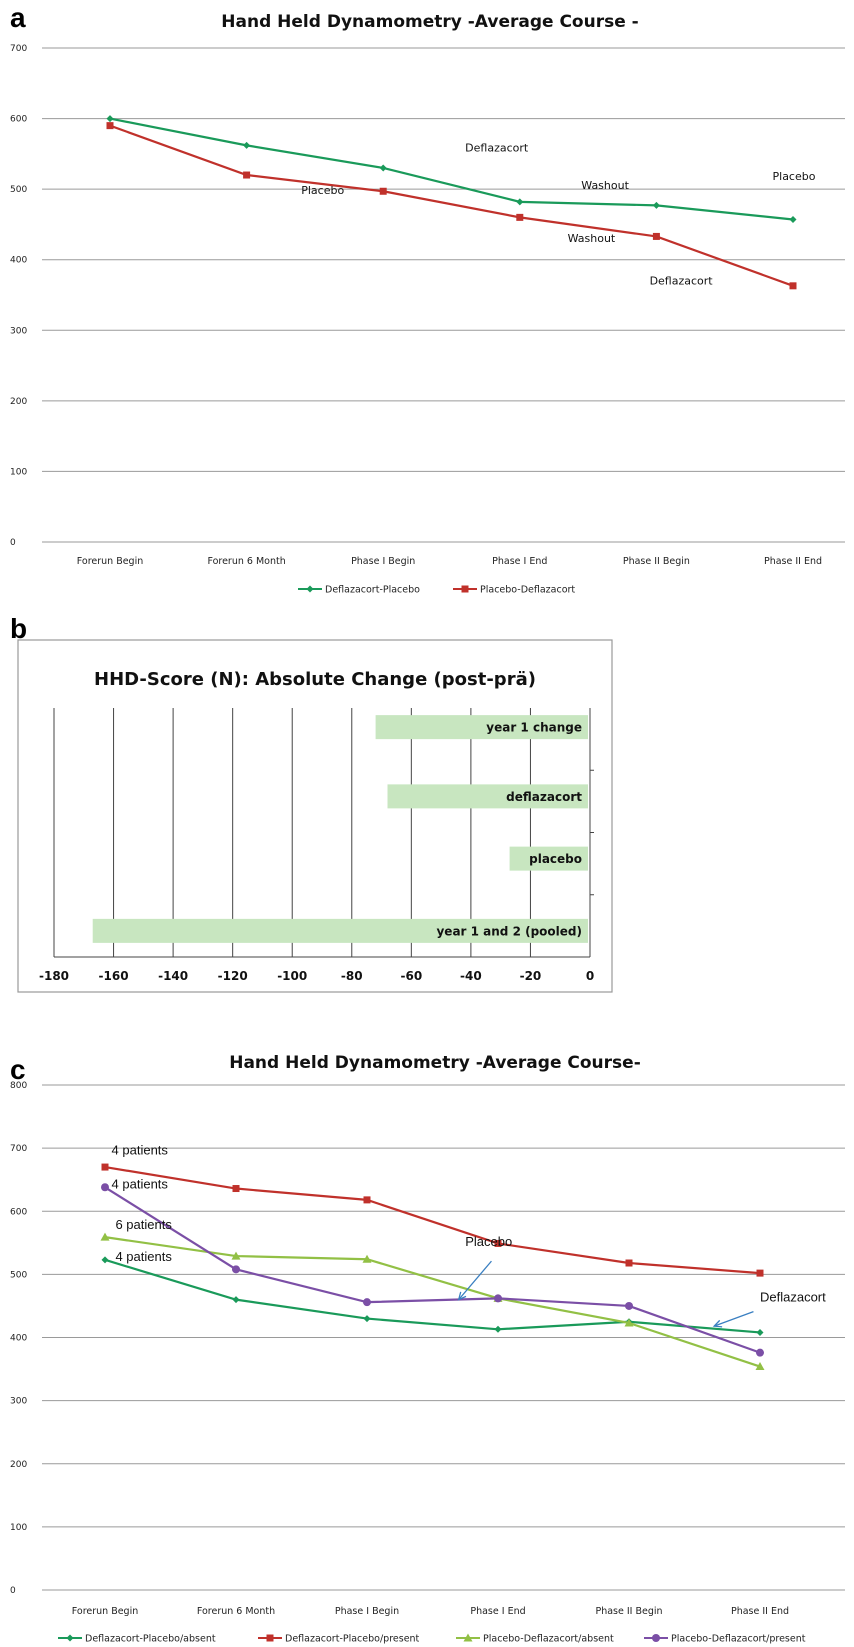 The image size is (854, 1647). Describe the element at coordinates (656, 561) in the screenshot. I see `x-tick-label: Phase II Begin` at that location.